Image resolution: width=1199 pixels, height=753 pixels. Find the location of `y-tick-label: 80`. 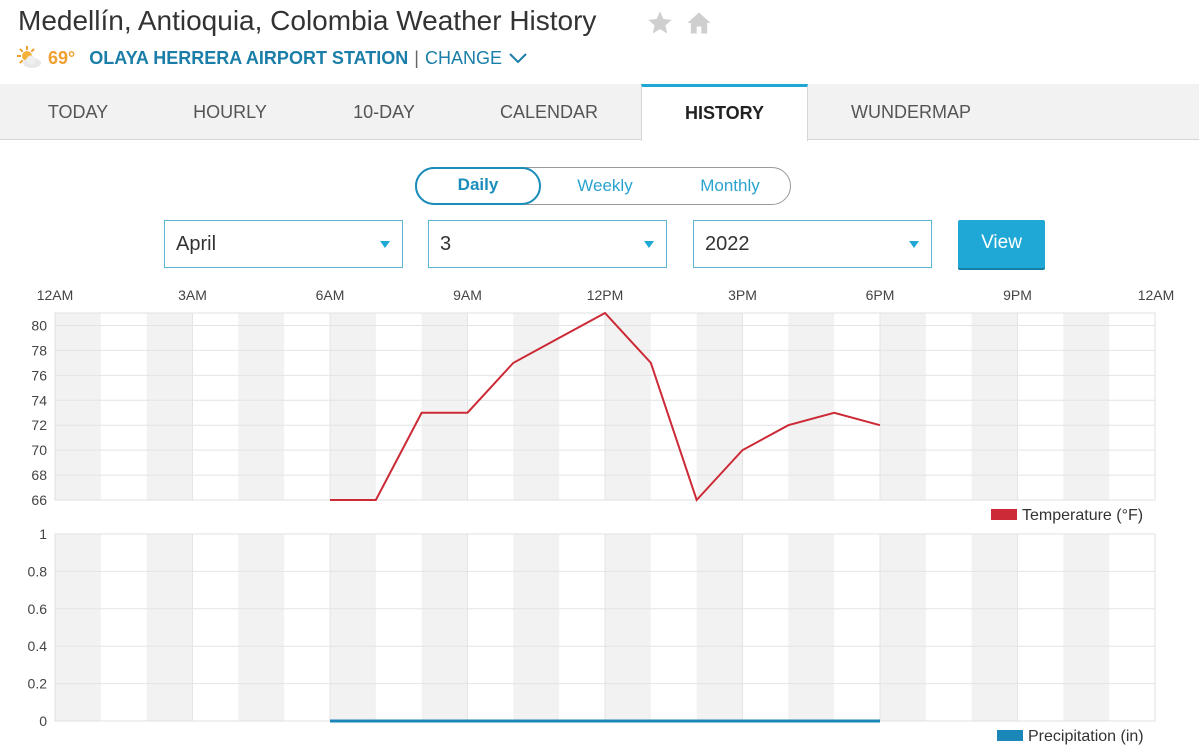

y-tick-label: 80 is located at coordinates (39, 325).